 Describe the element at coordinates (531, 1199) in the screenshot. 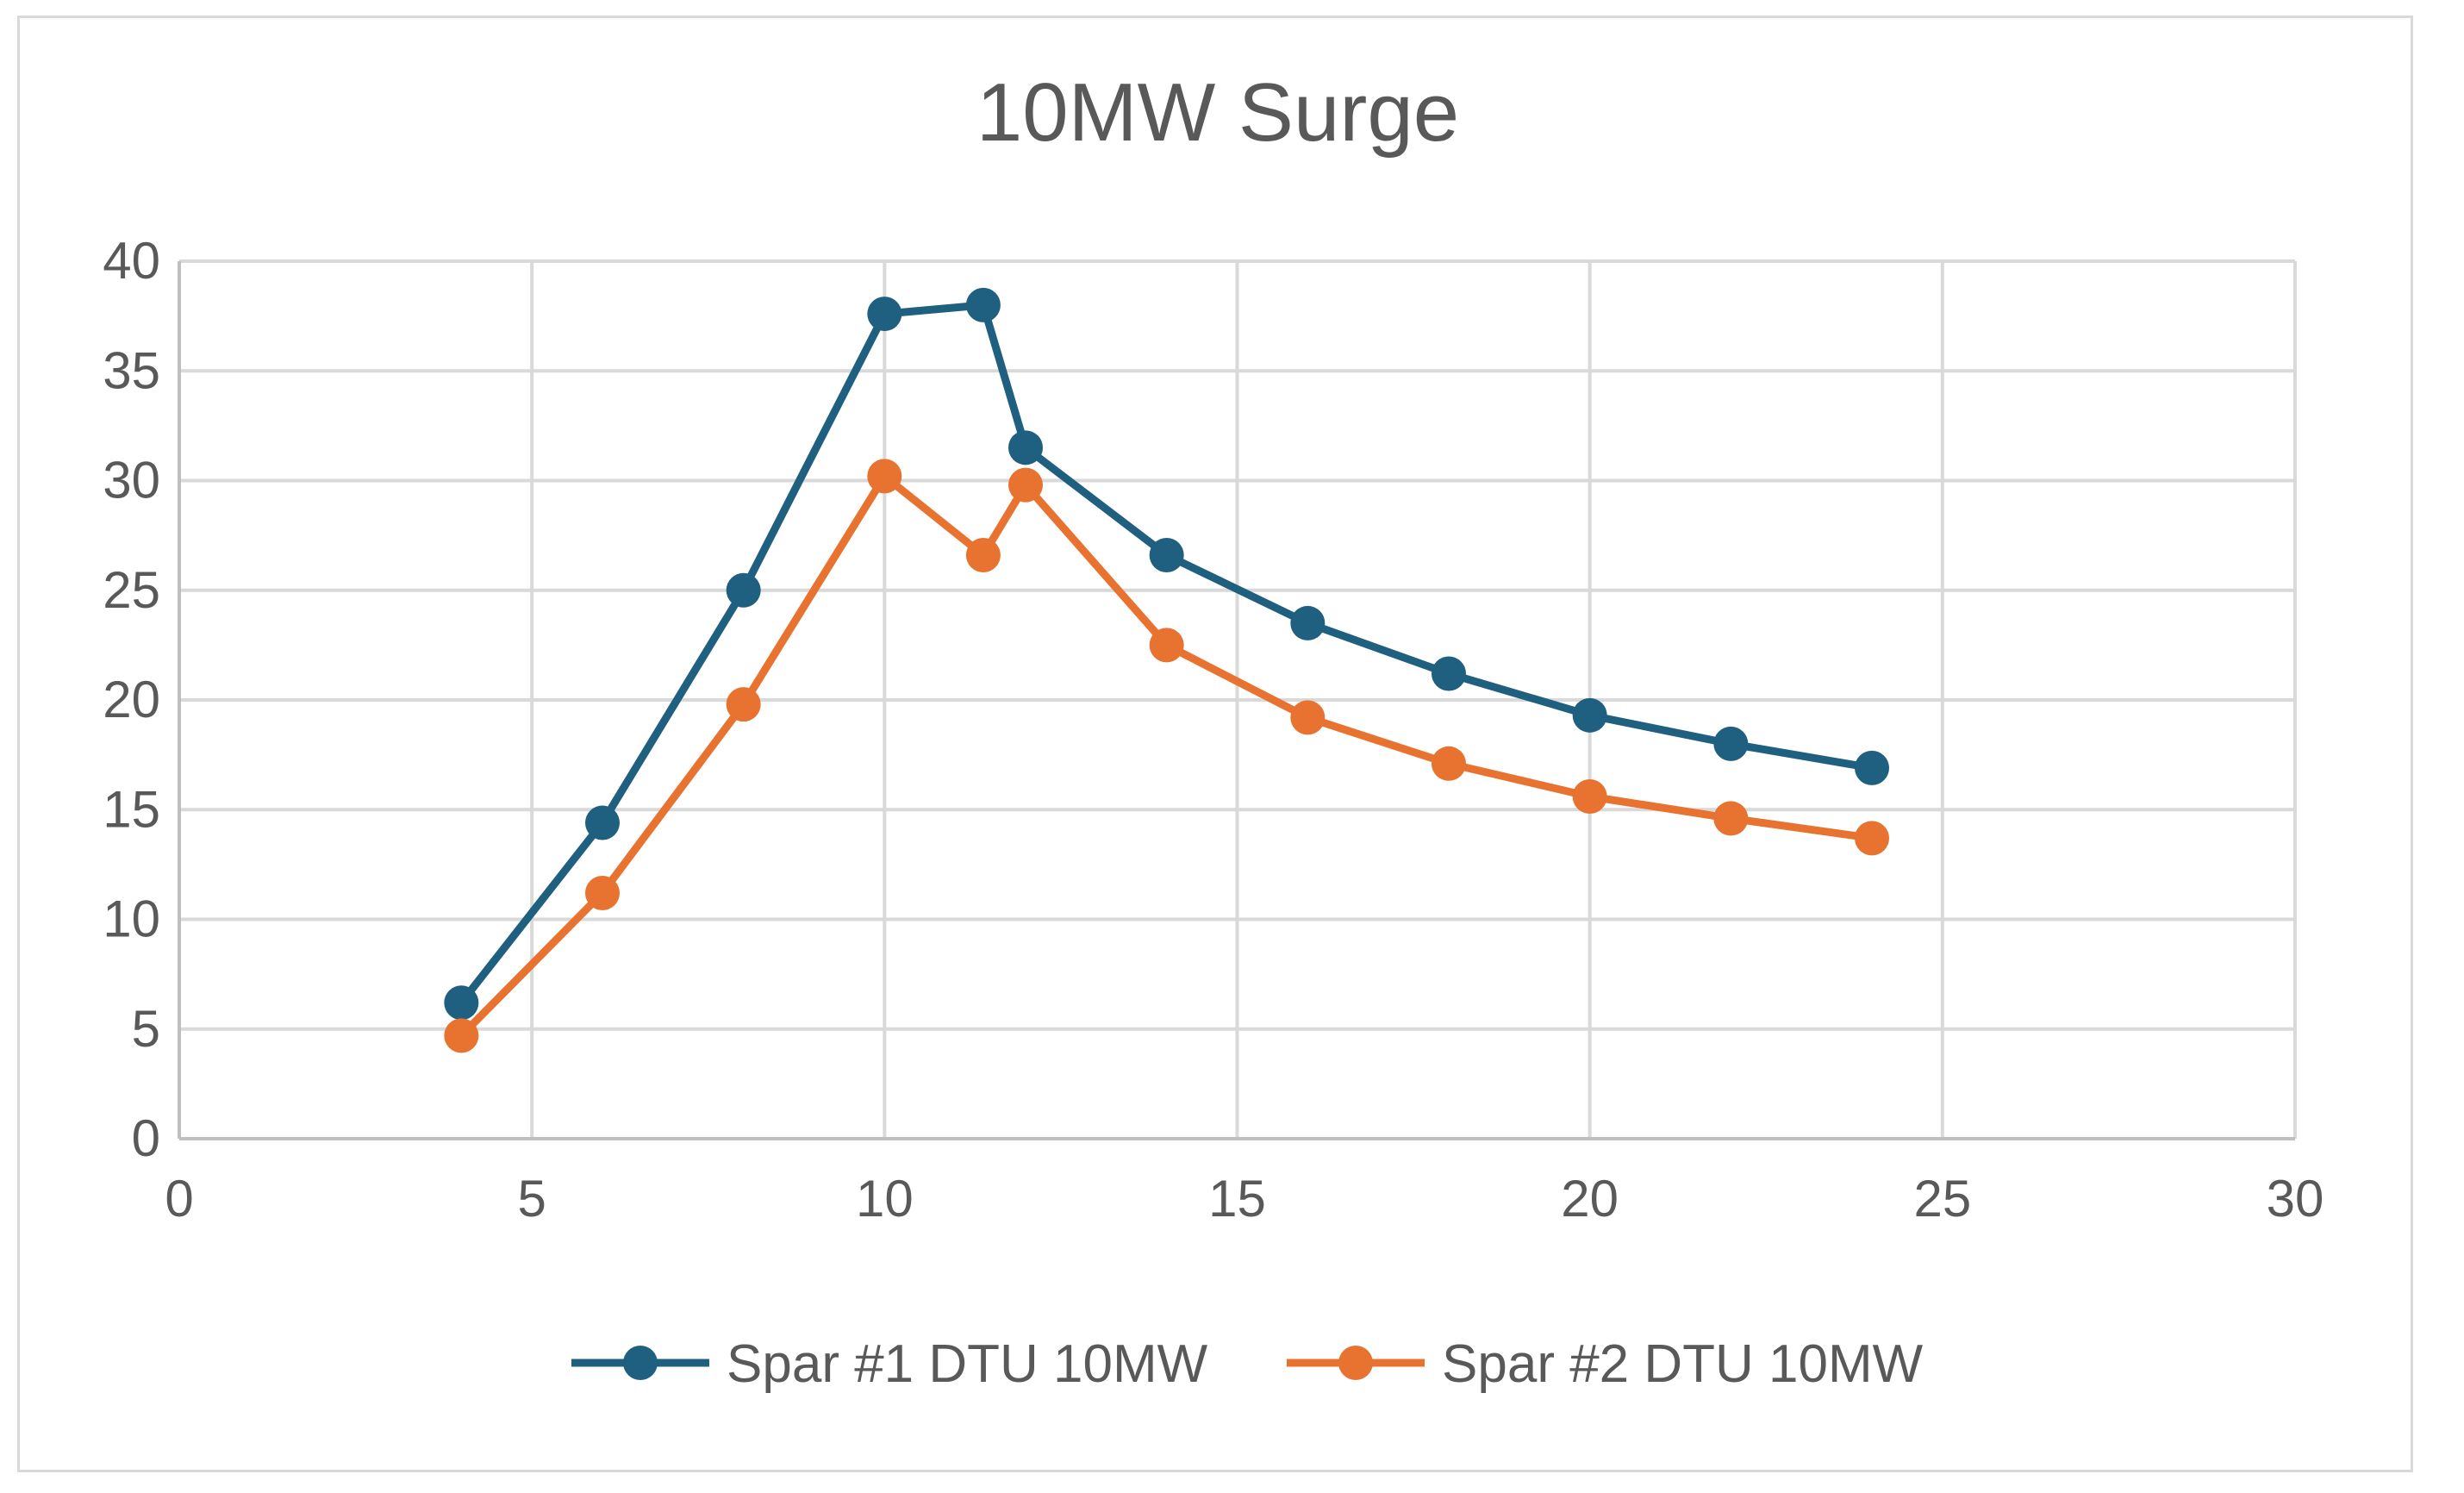

I see `x-tick-label: 5` at that location.